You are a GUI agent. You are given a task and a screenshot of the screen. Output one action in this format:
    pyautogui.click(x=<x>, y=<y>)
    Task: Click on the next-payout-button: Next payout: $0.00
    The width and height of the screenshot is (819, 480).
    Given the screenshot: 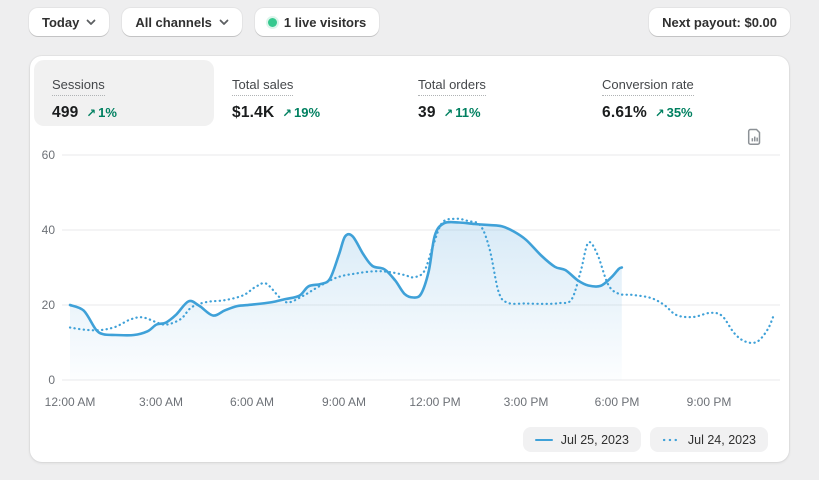 What is the action you would take?
    pyautogui.click(x=719, y=22)
    